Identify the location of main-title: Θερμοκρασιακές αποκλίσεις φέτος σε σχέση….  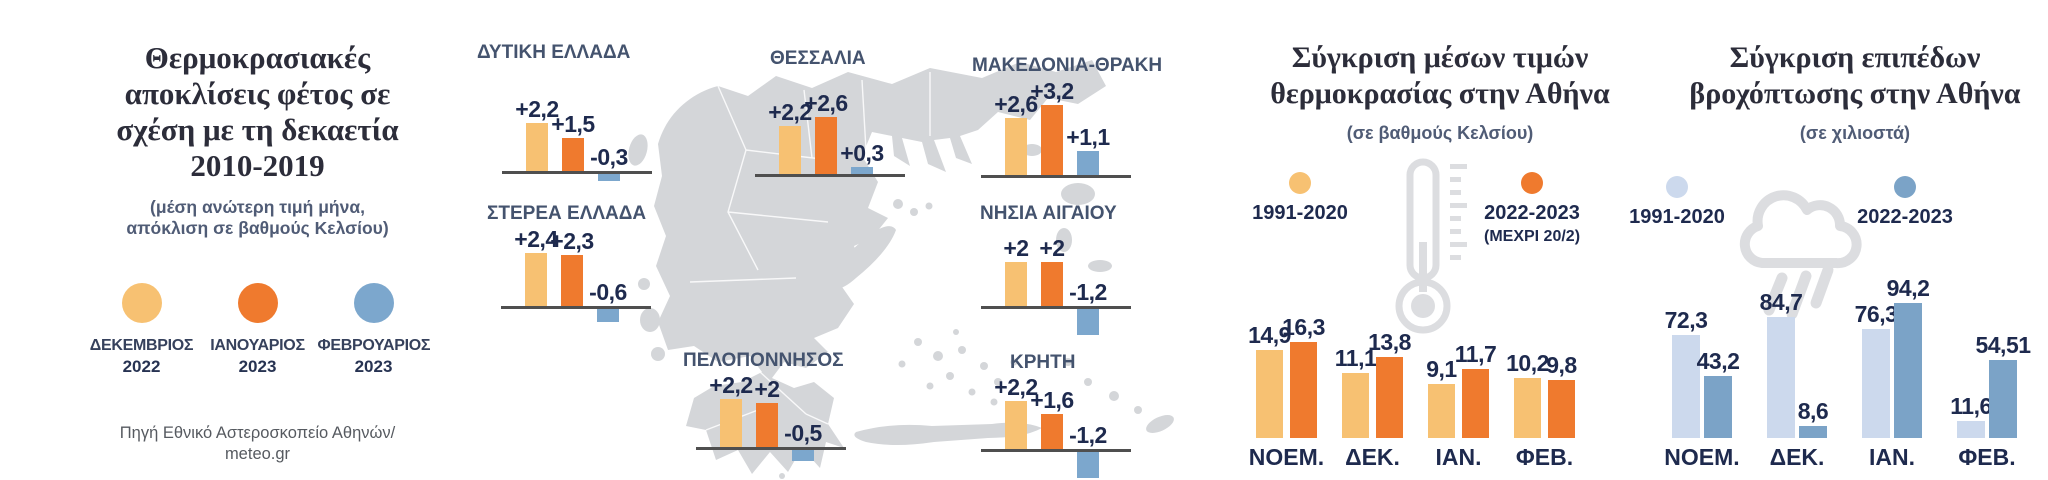
(257, 111).